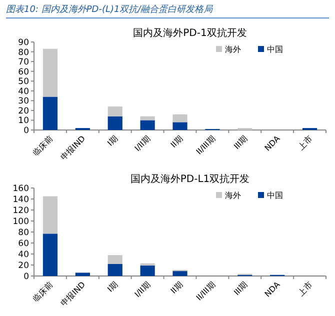 This screenshot has width=335, height=316. What do you see at coordinates (20, 222) in the screenshot?
I see `y-tick-label: 100` at bounding box center [20, 222].